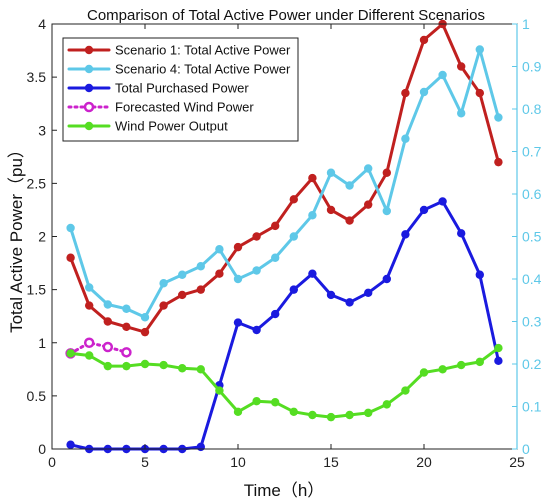  I want to click on y2-tick-label: 0.8, so click(532, 109).